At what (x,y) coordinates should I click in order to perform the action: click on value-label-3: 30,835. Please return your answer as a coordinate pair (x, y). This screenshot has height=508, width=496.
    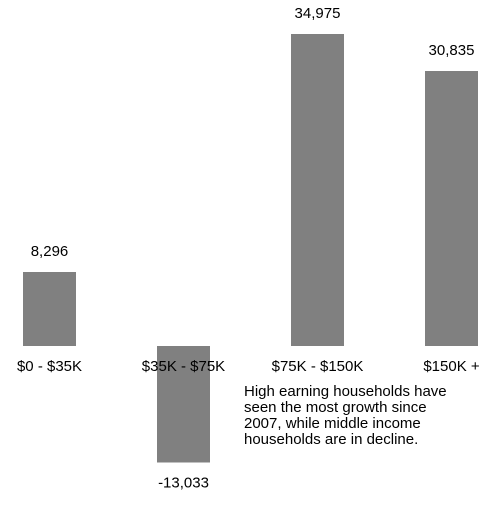
    Looking at the image, I should click on (452, 50).